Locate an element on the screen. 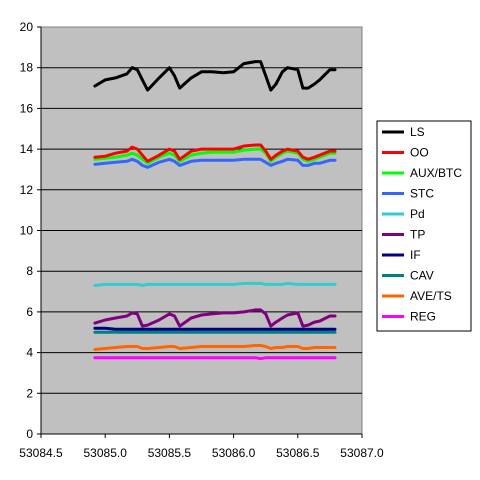 The image size is (480, 480). series-line-oo is located at coordinates (215, 153).